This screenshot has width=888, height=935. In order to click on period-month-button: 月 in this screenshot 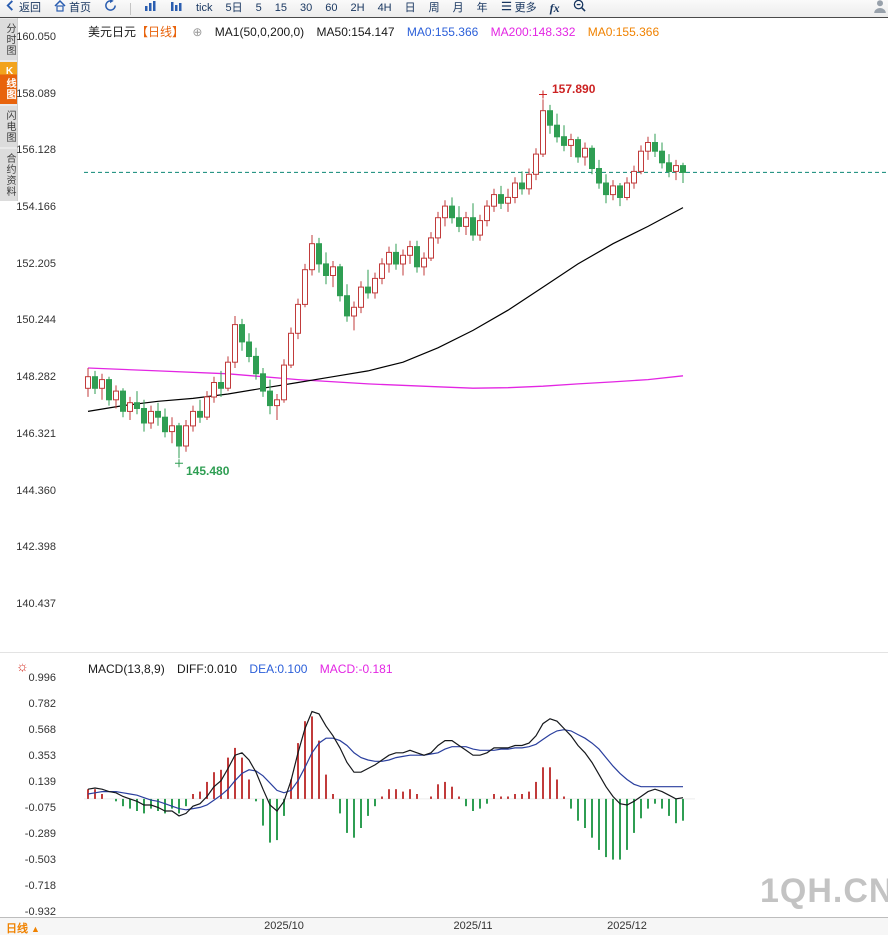, I will do `click(458, 8)`.